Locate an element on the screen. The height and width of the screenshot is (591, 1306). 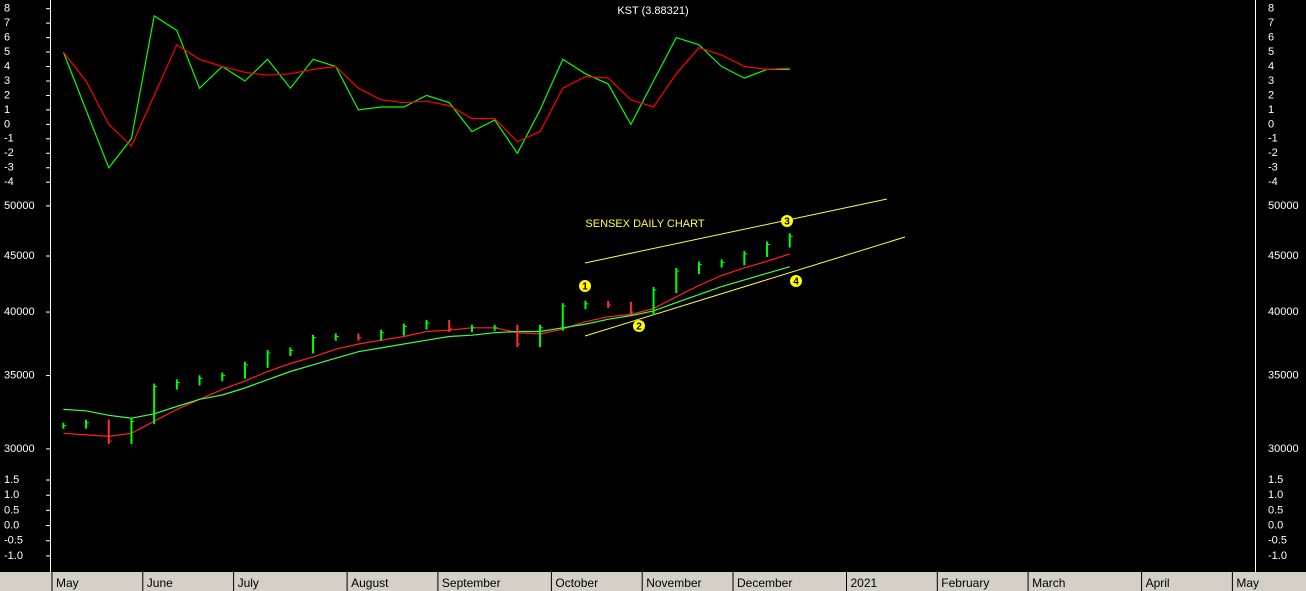
x-tick-label: October is located at coordinates (576, 583).